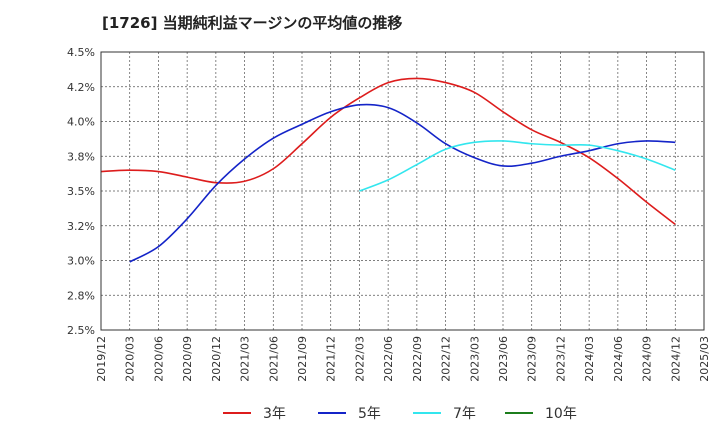 This screenshot has width=720, height=440. What do you see at coordinates (464, 414) in the screenshot?
I see `legend-label: 7年` at bounding box center [464, 414].